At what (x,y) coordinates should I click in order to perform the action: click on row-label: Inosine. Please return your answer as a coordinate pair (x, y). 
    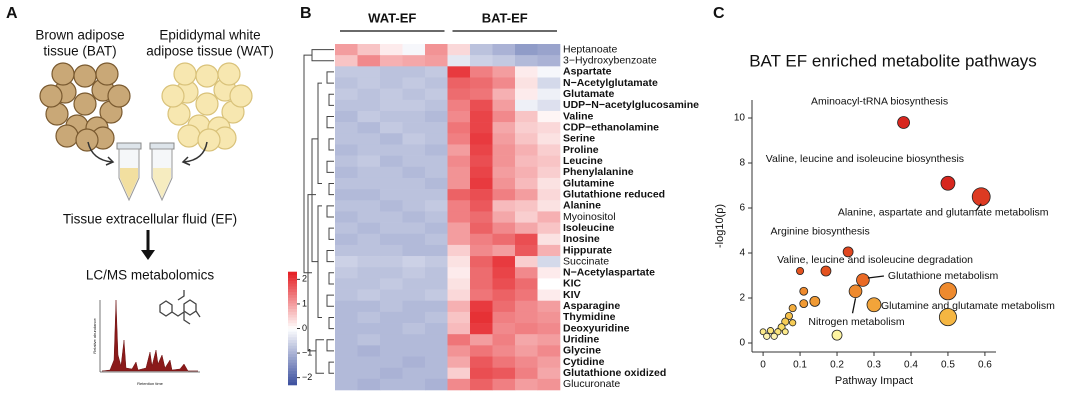
    Looking at the image, I should click on (581, 239).